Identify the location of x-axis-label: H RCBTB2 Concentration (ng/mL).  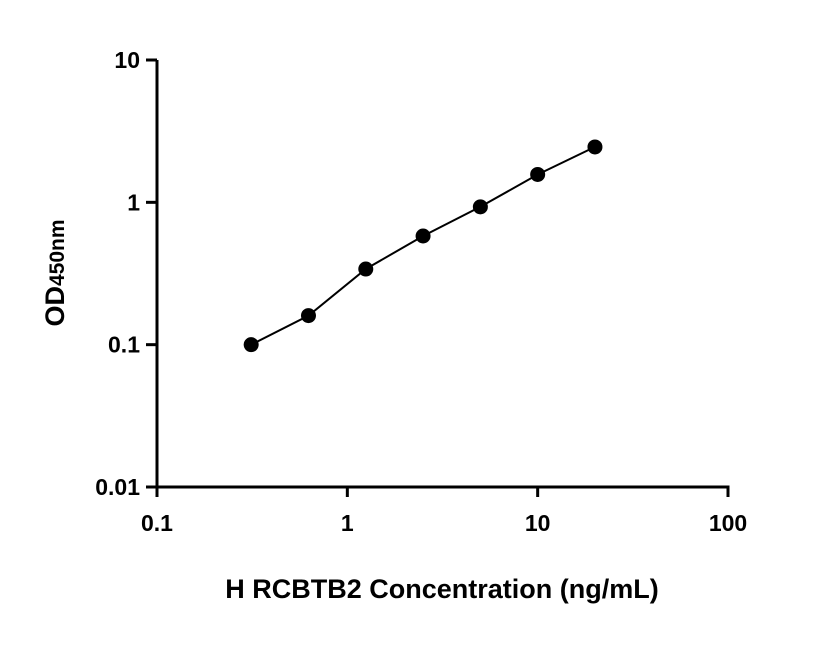
(441, 589).